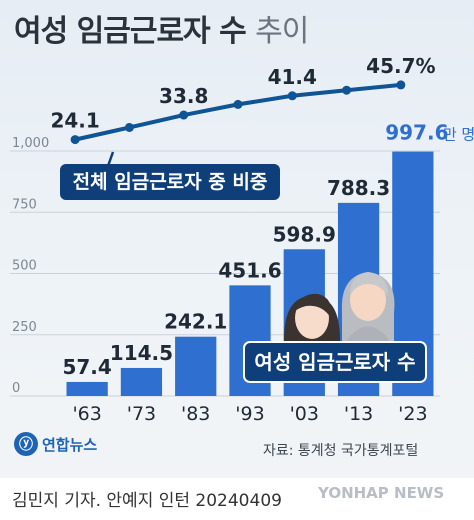 This screenshot has width=474, height=520. I want to click on share-value-label: 41.4, so click(292, 77).